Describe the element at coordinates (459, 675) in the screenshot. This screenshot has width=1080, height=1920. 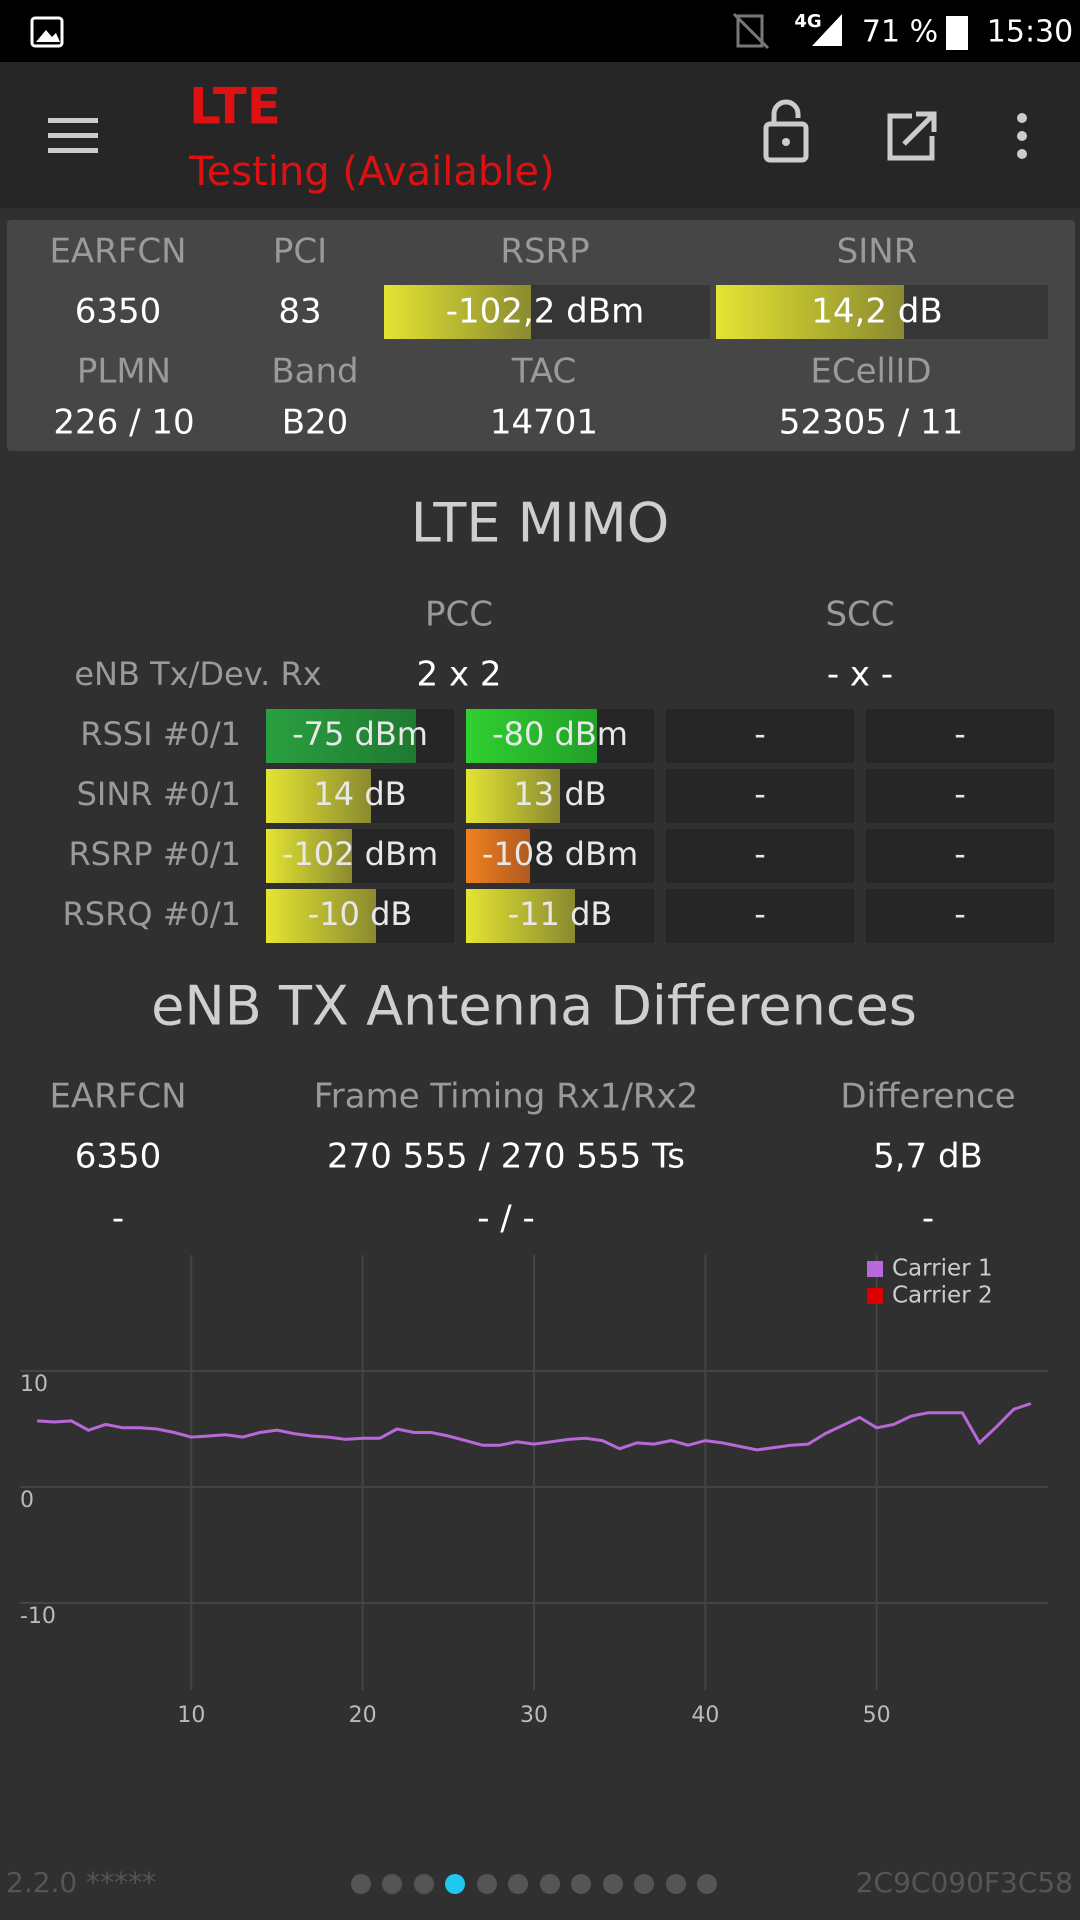
I see `config-value: 2 x 2` at that location.